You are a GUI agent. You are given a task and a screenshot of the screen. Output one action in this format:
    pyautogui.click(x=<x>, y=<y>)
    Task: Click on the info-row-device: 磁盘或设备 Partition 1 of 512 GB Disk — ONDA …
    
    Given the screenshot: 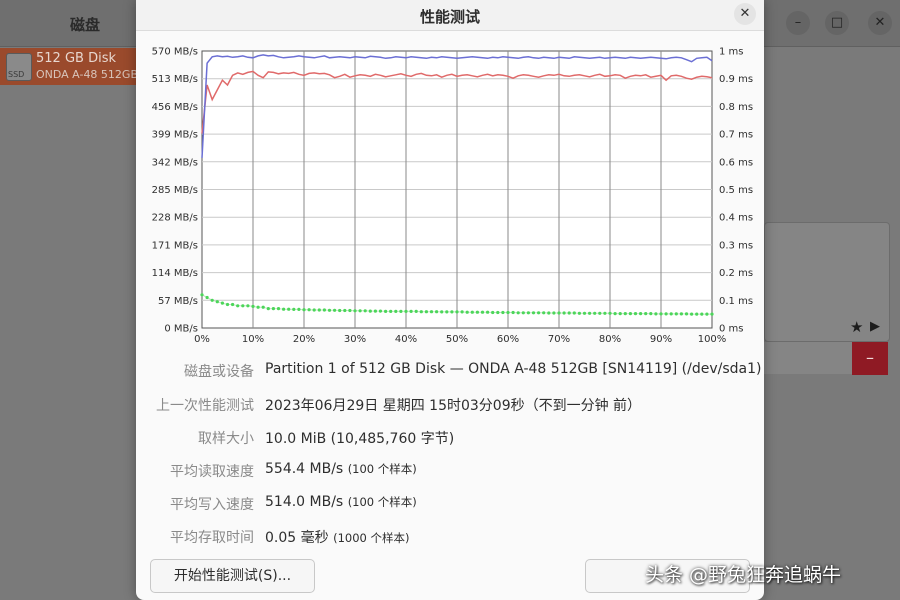 What is the action you would take?
    pyautogui.click(x=450, y=372)
    